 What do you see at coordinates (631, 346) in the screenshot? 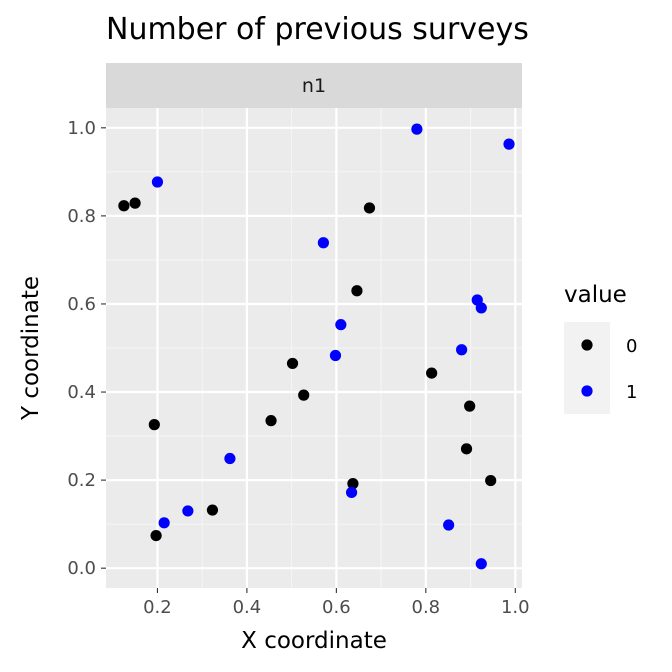
I see `legend-label-0: 0` at bounding box center [631, 346].